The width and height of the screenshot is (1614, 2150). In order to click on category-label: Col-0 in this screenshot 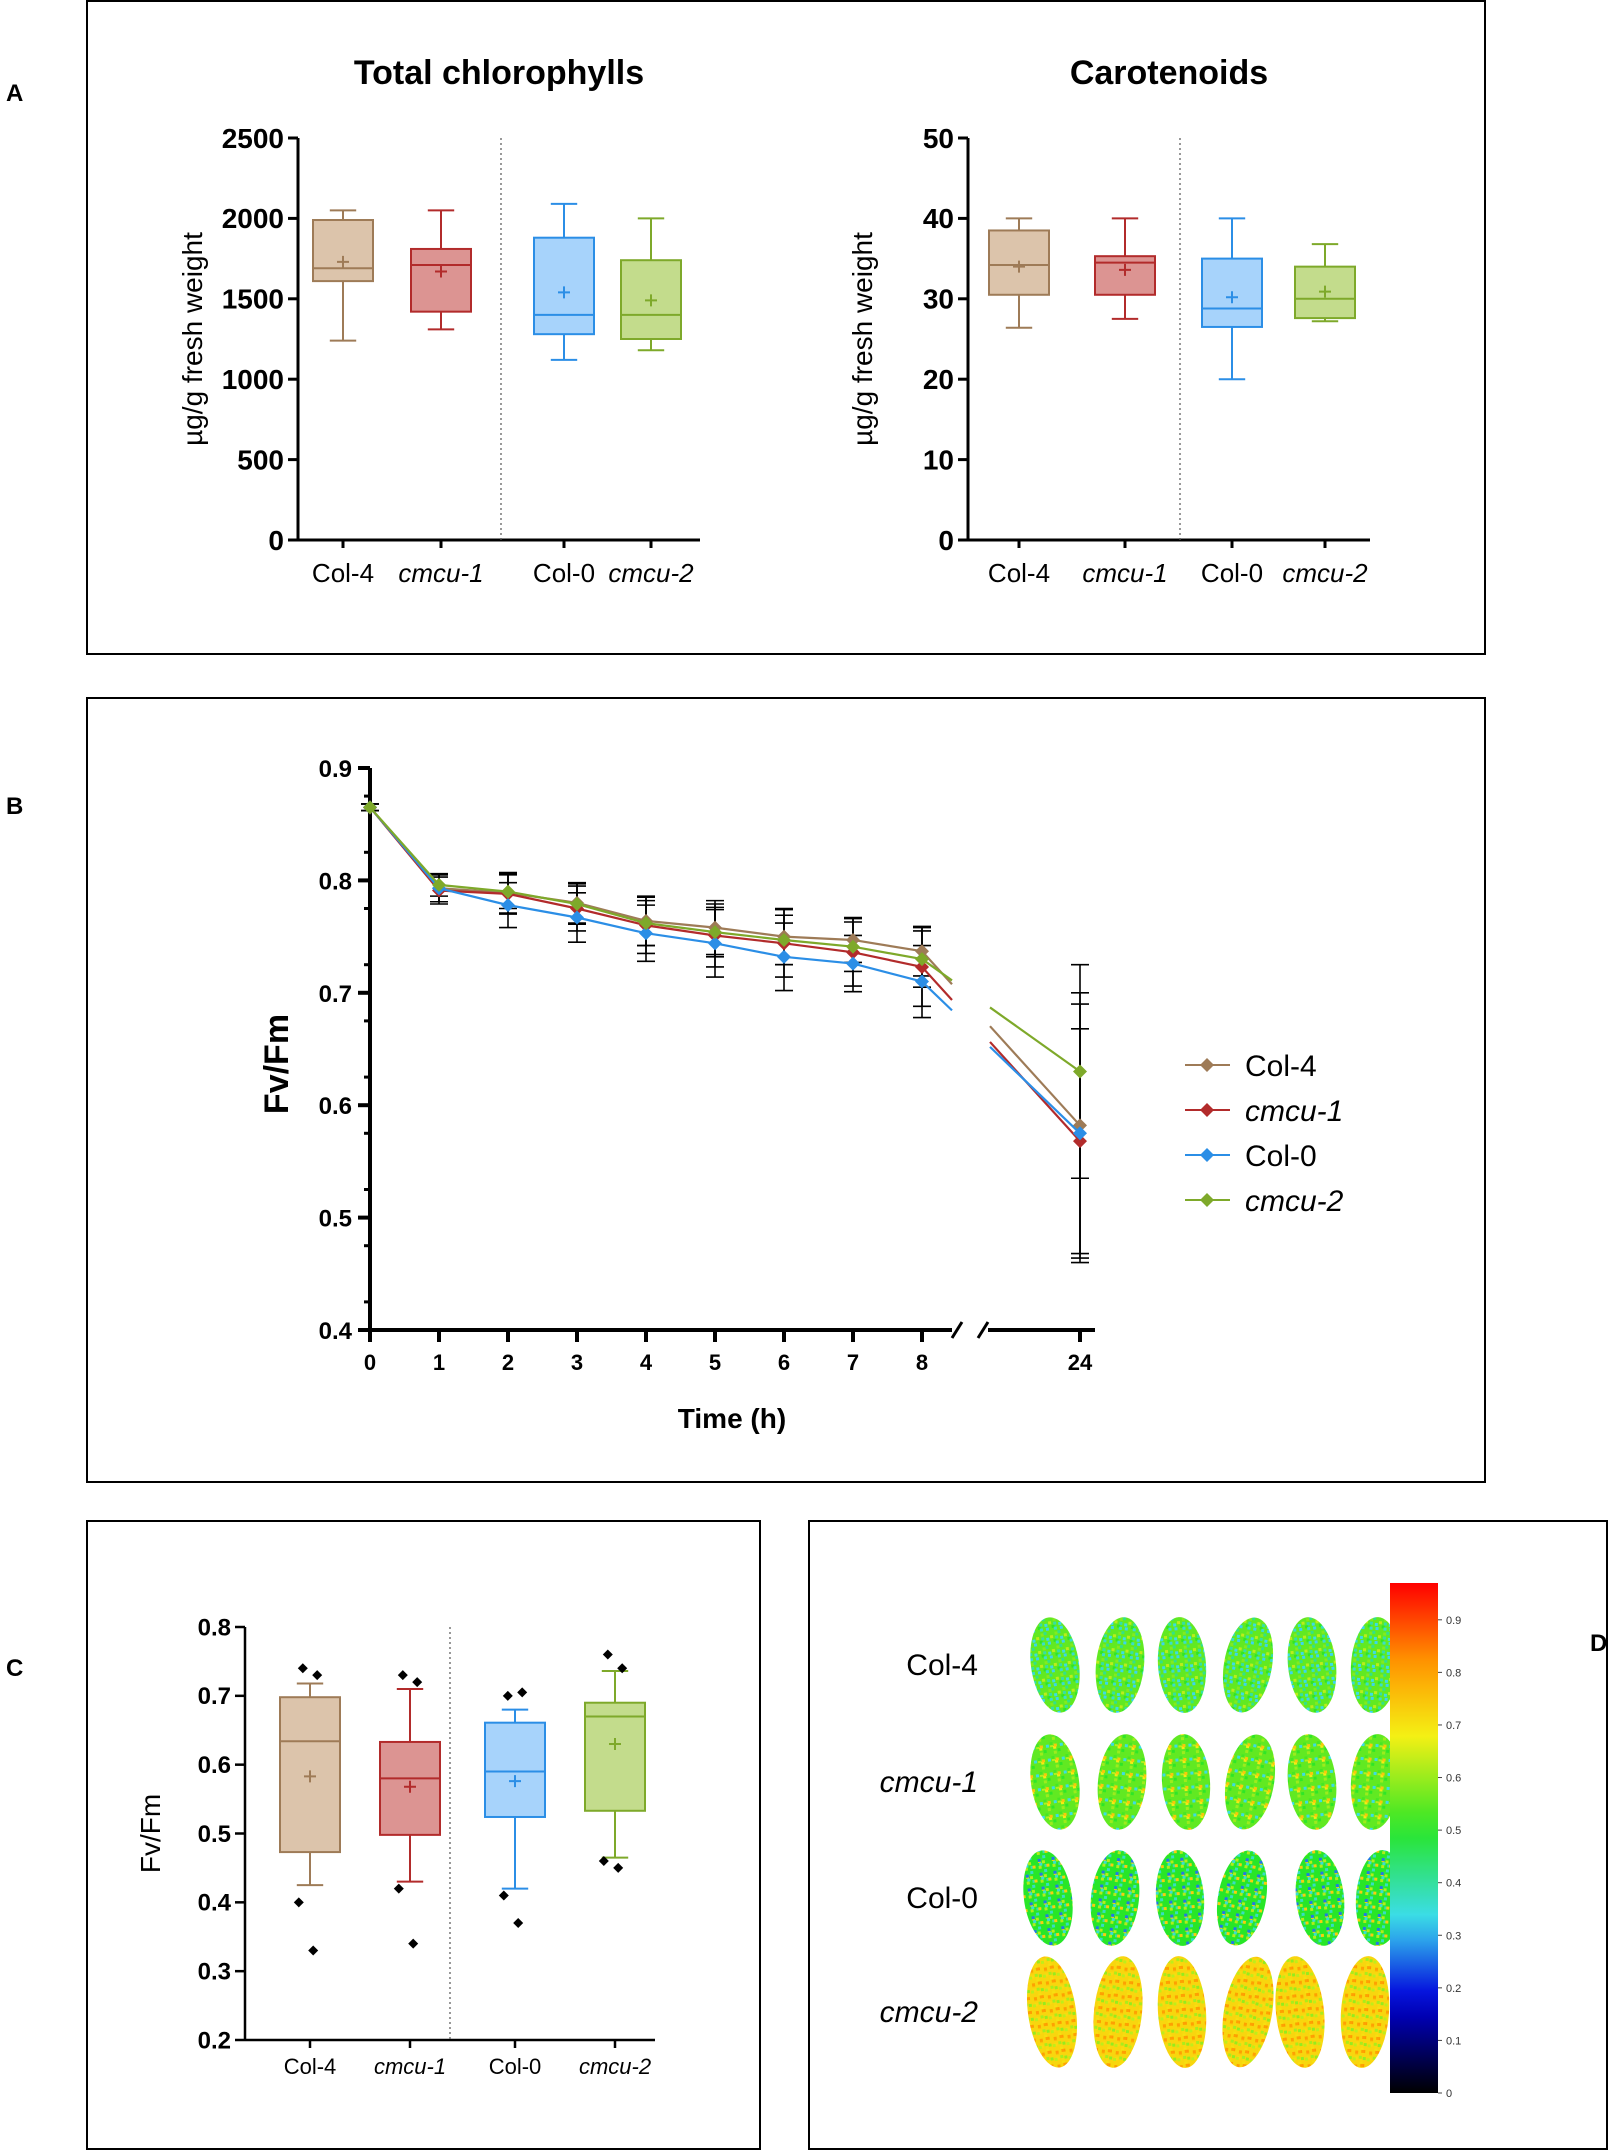, I will do `click(1232, 573)`.